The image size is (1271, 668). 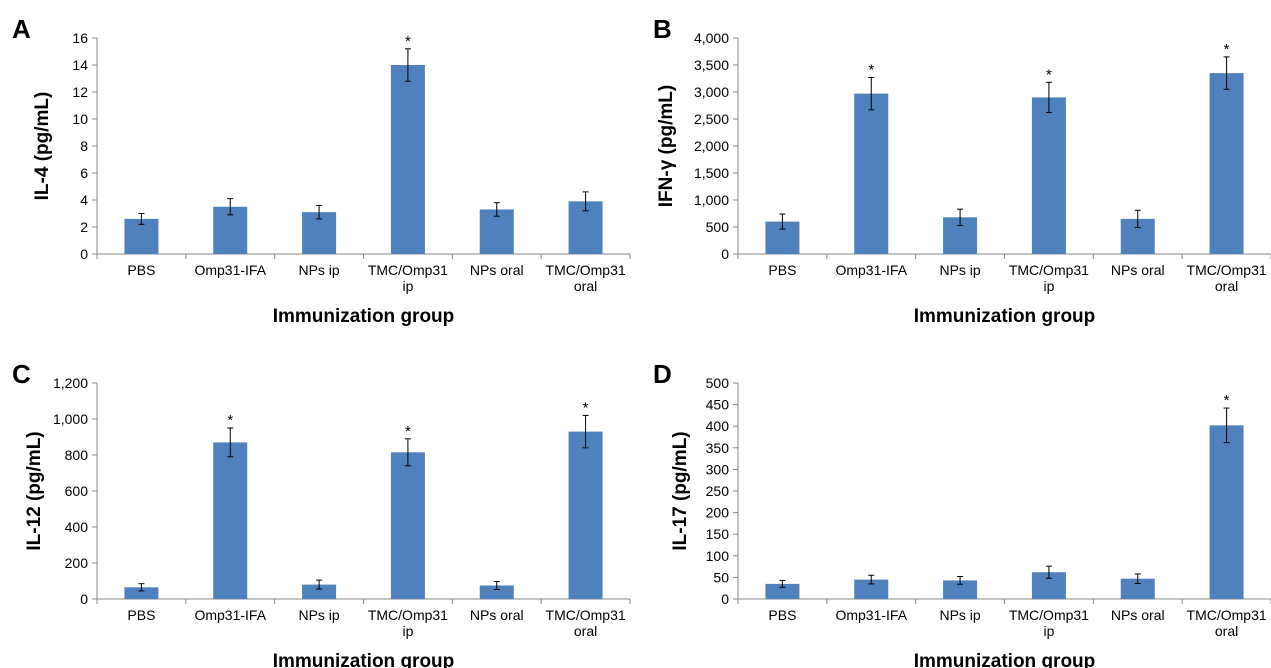 I want to click on panel-letter: B, so click(x=662, y=29).